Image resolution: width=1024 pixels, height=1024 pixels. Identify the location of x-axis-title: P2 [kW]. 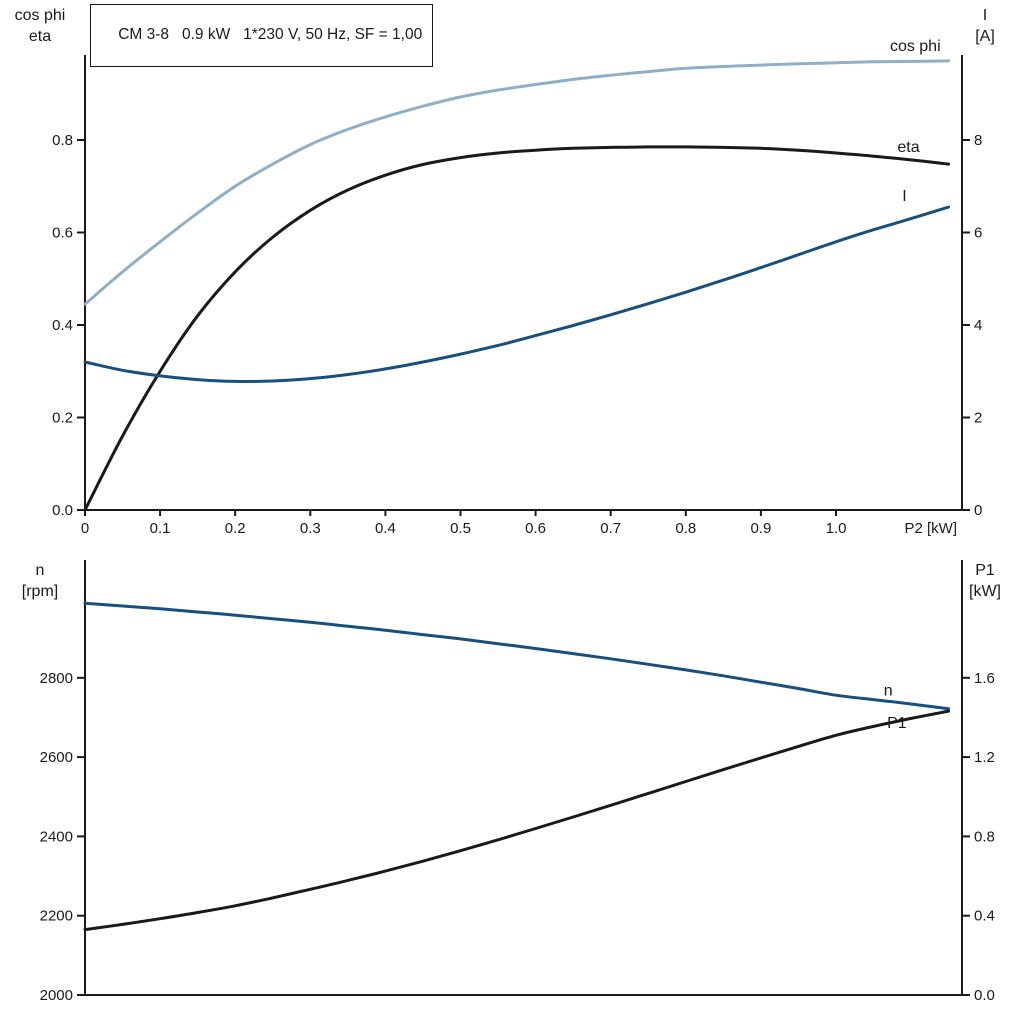
(930, 528).